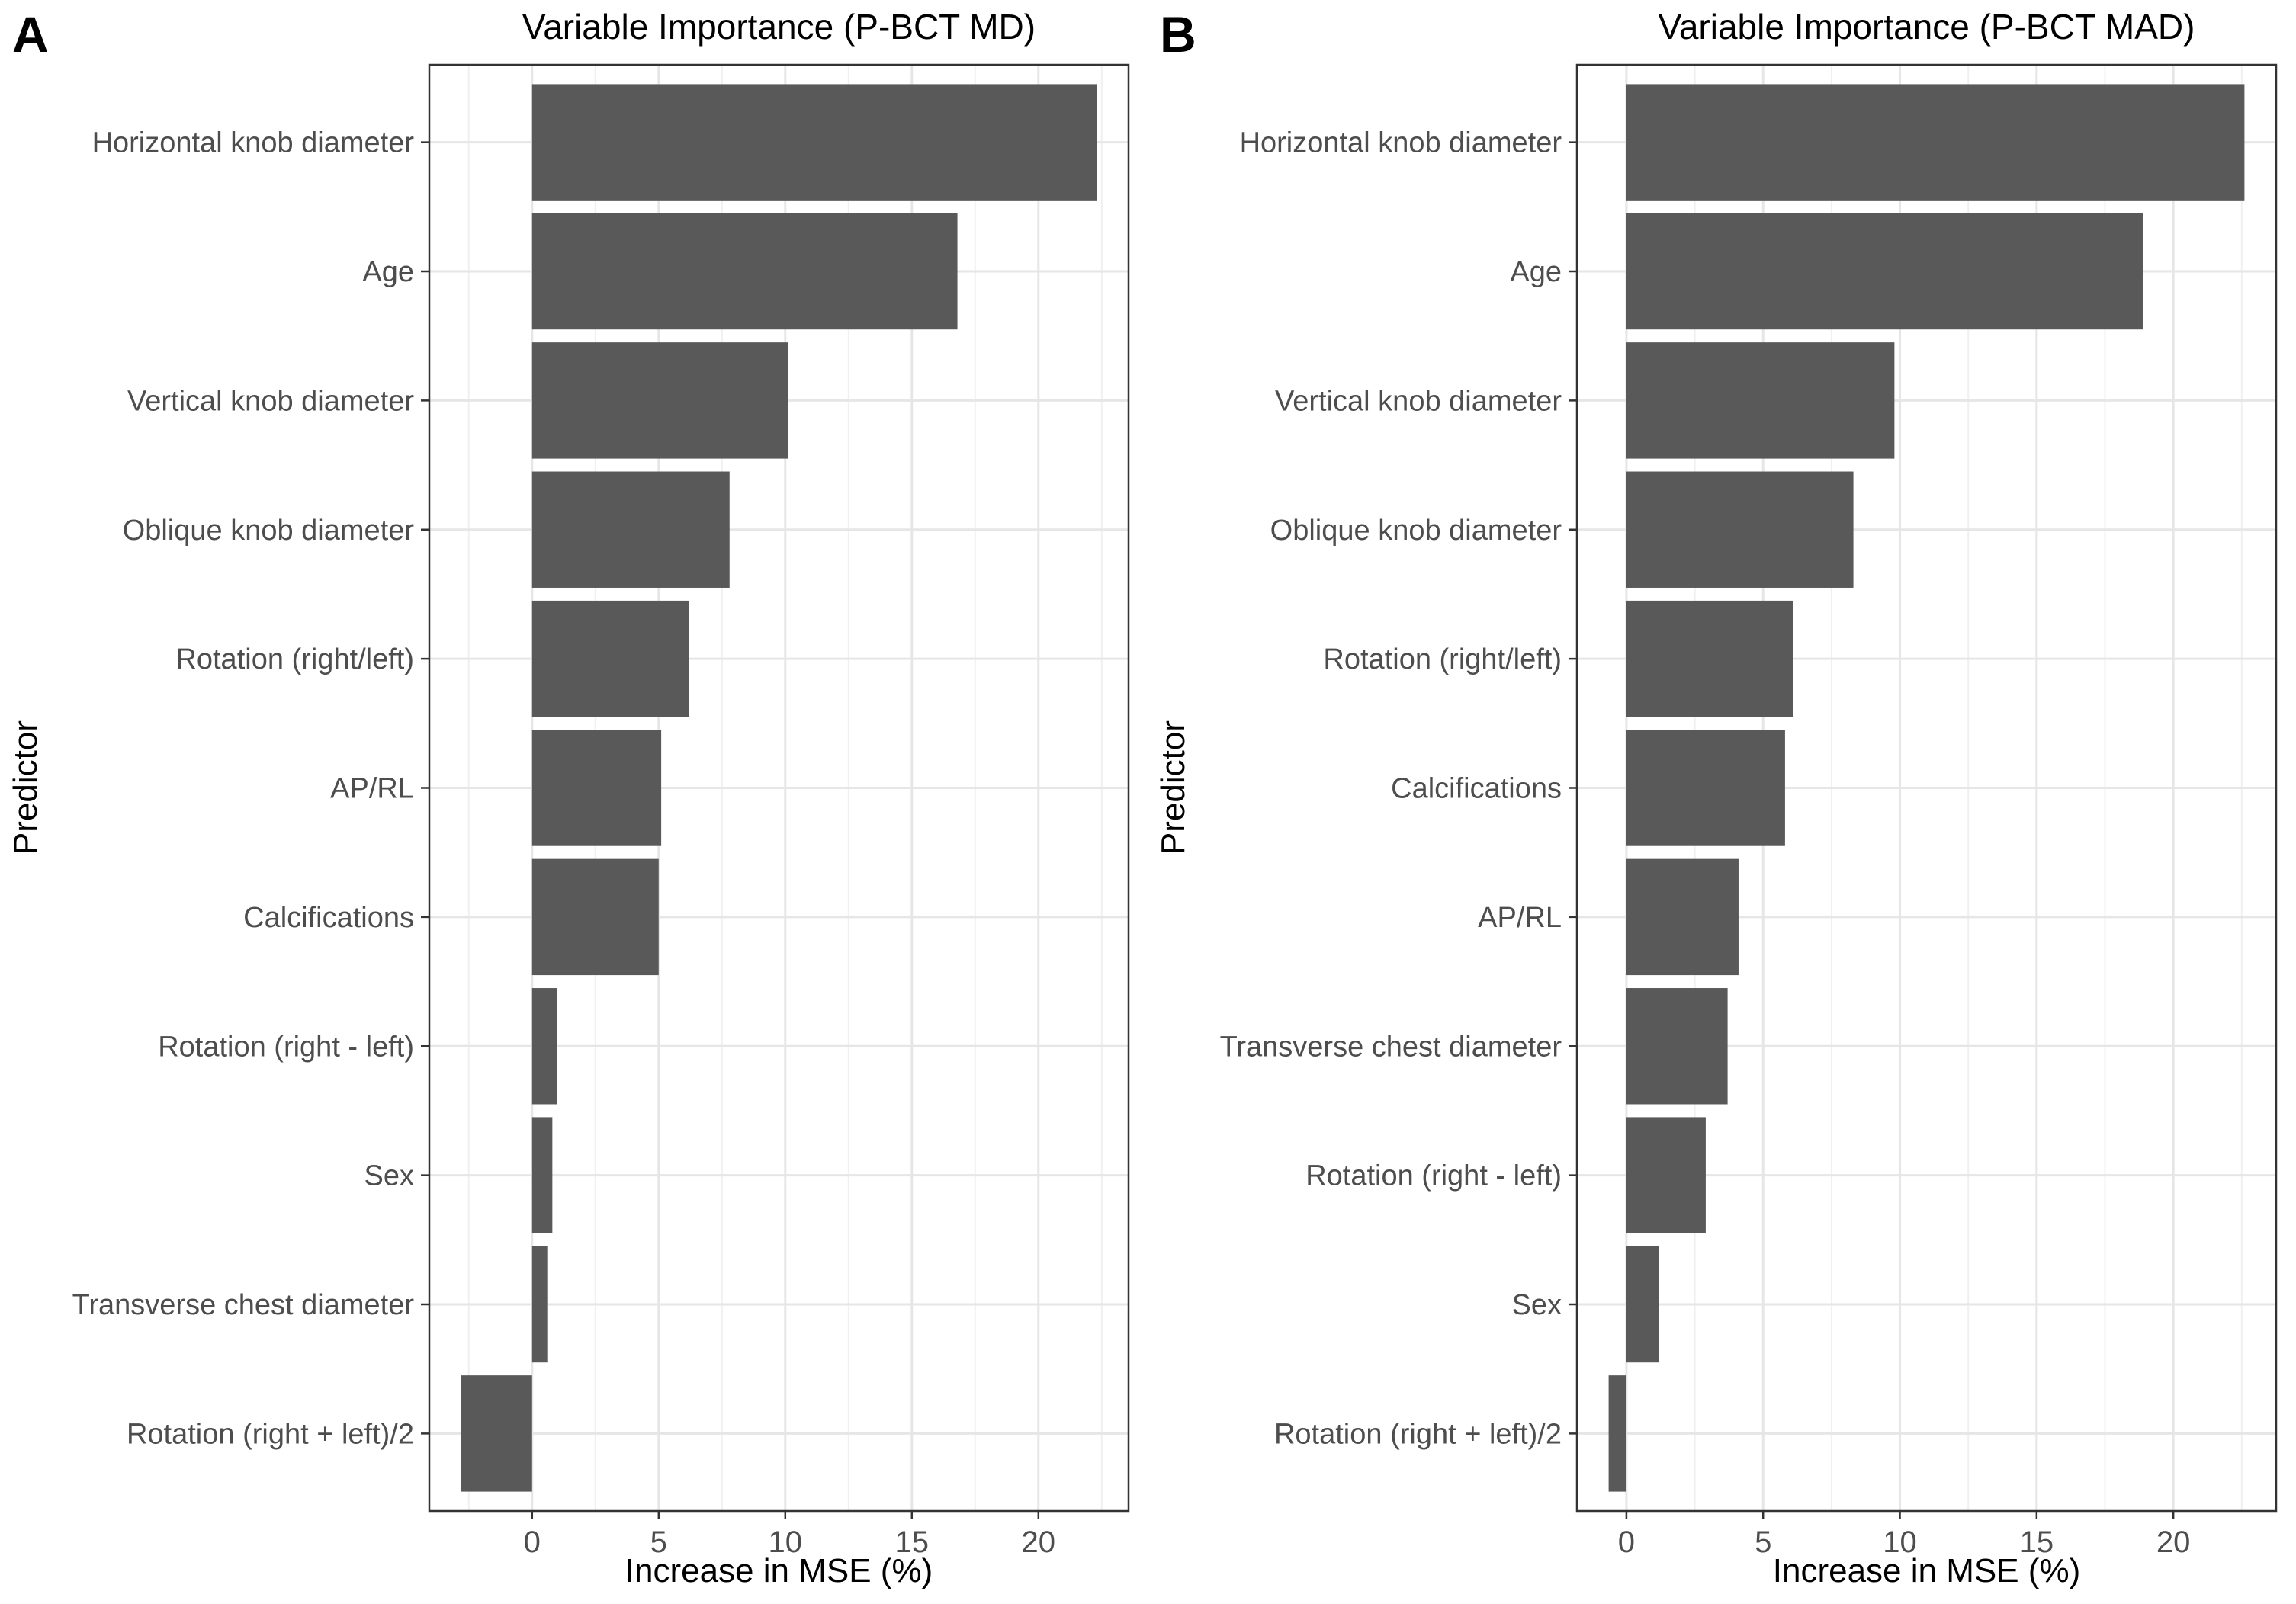  Describe the element at coordinates (779, 27) in the screenshot. I see `panel-a-title: Variable Importance (P-BCT MD)` at that location.